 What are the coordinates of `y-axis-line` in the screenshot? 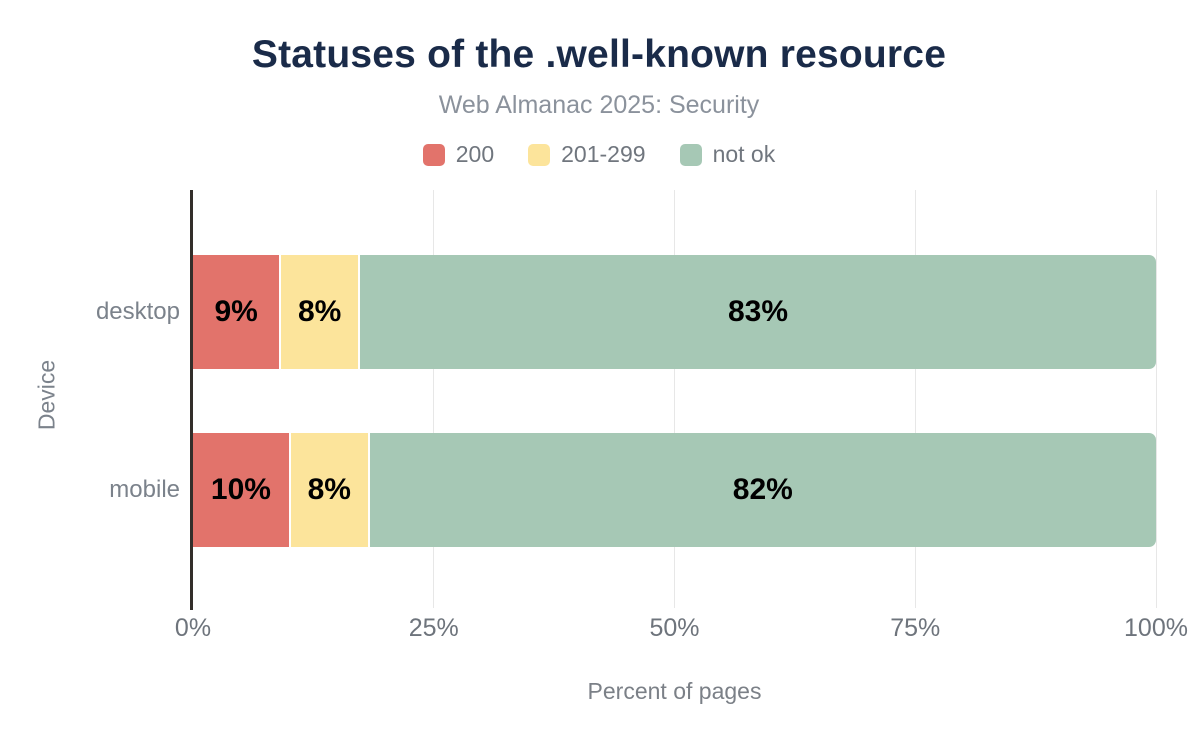 It's located at (191, 400).